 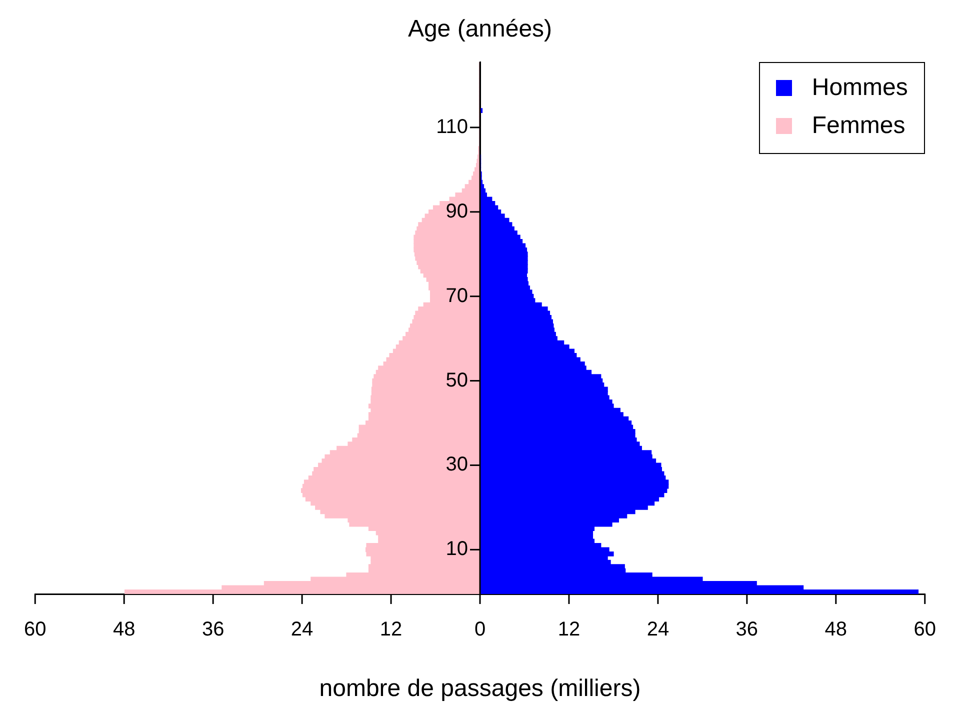 I want to click on y-tick-label: 50, so click(x=457, y=380).